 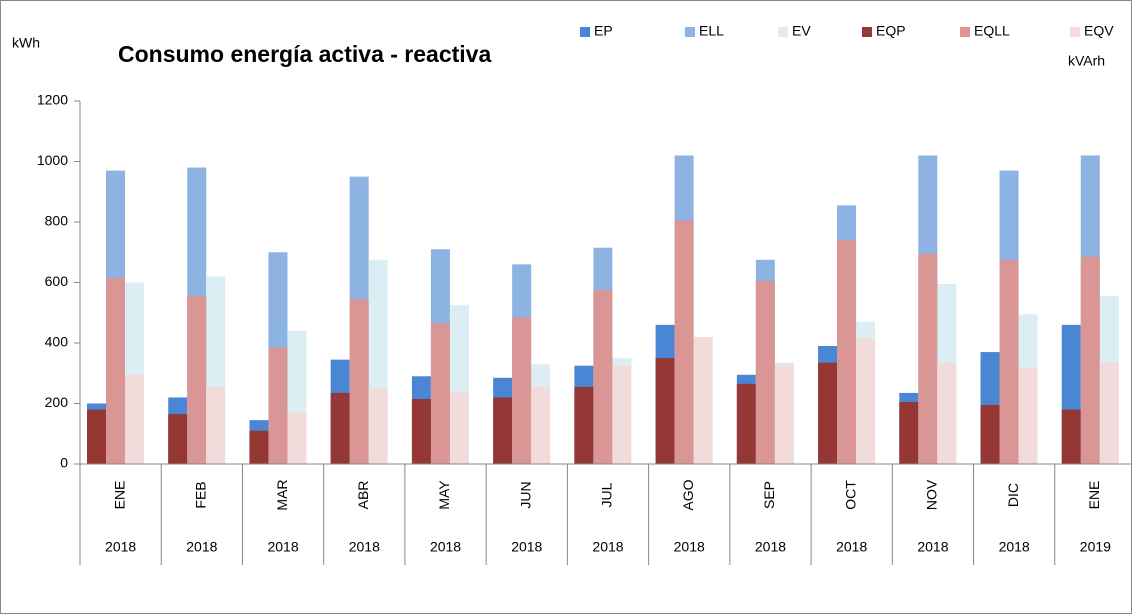 What do you see at coordinates (992, 31) in the screenshot?
I see `legend-label: EQLL` at bounding box center [992, 31].